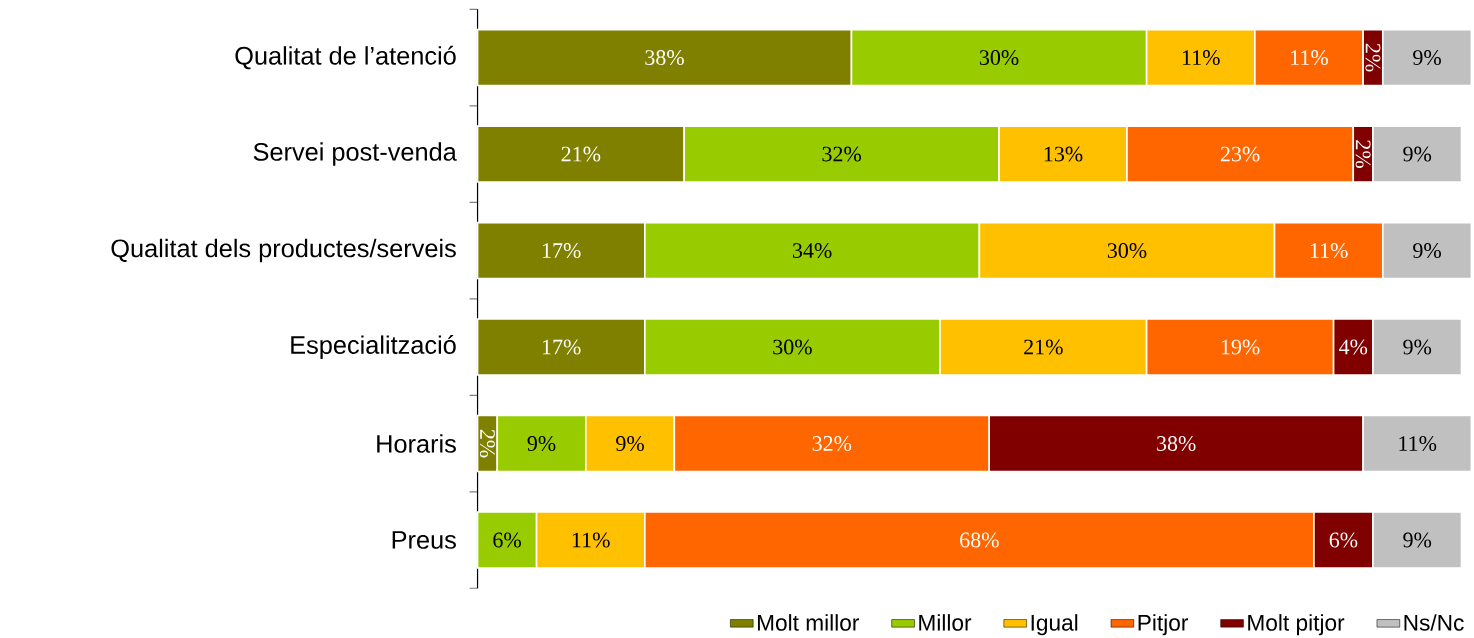 This screenshot has height=638, width=1474. What do you see at coordinates (979, 540) in the screenshot?
I see `data-label: 68%` at bounding box center [979, 540].